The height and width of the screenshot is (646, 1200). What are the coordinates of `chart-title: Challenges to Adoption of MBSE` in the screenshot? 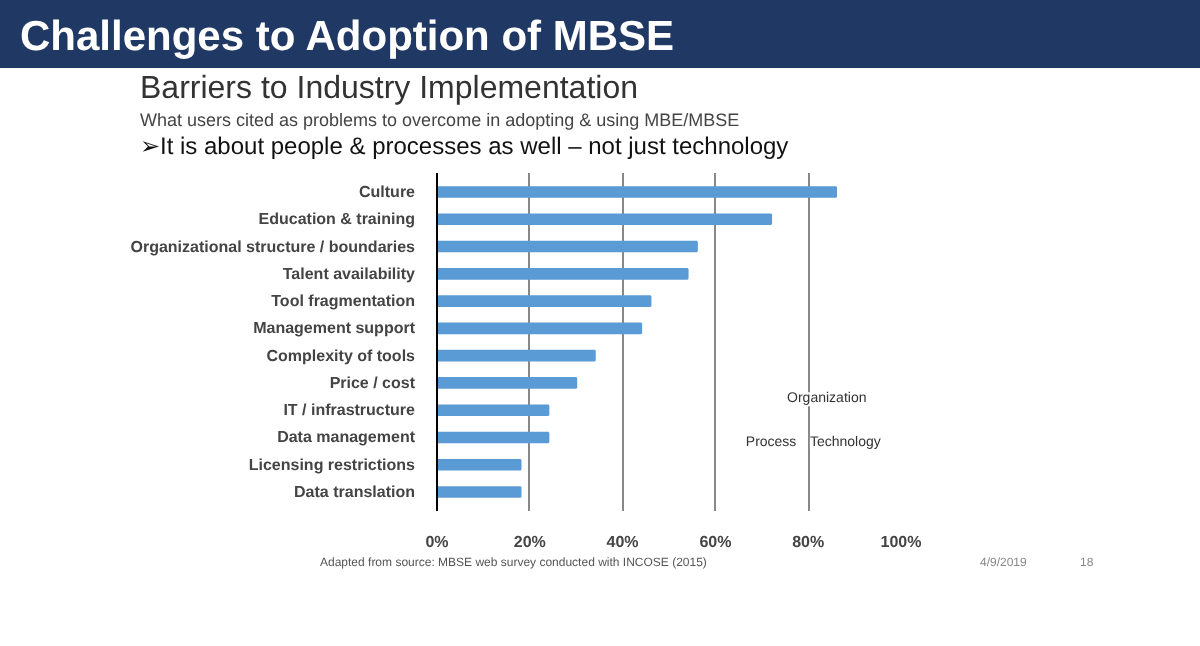 It's located at (347, 38).